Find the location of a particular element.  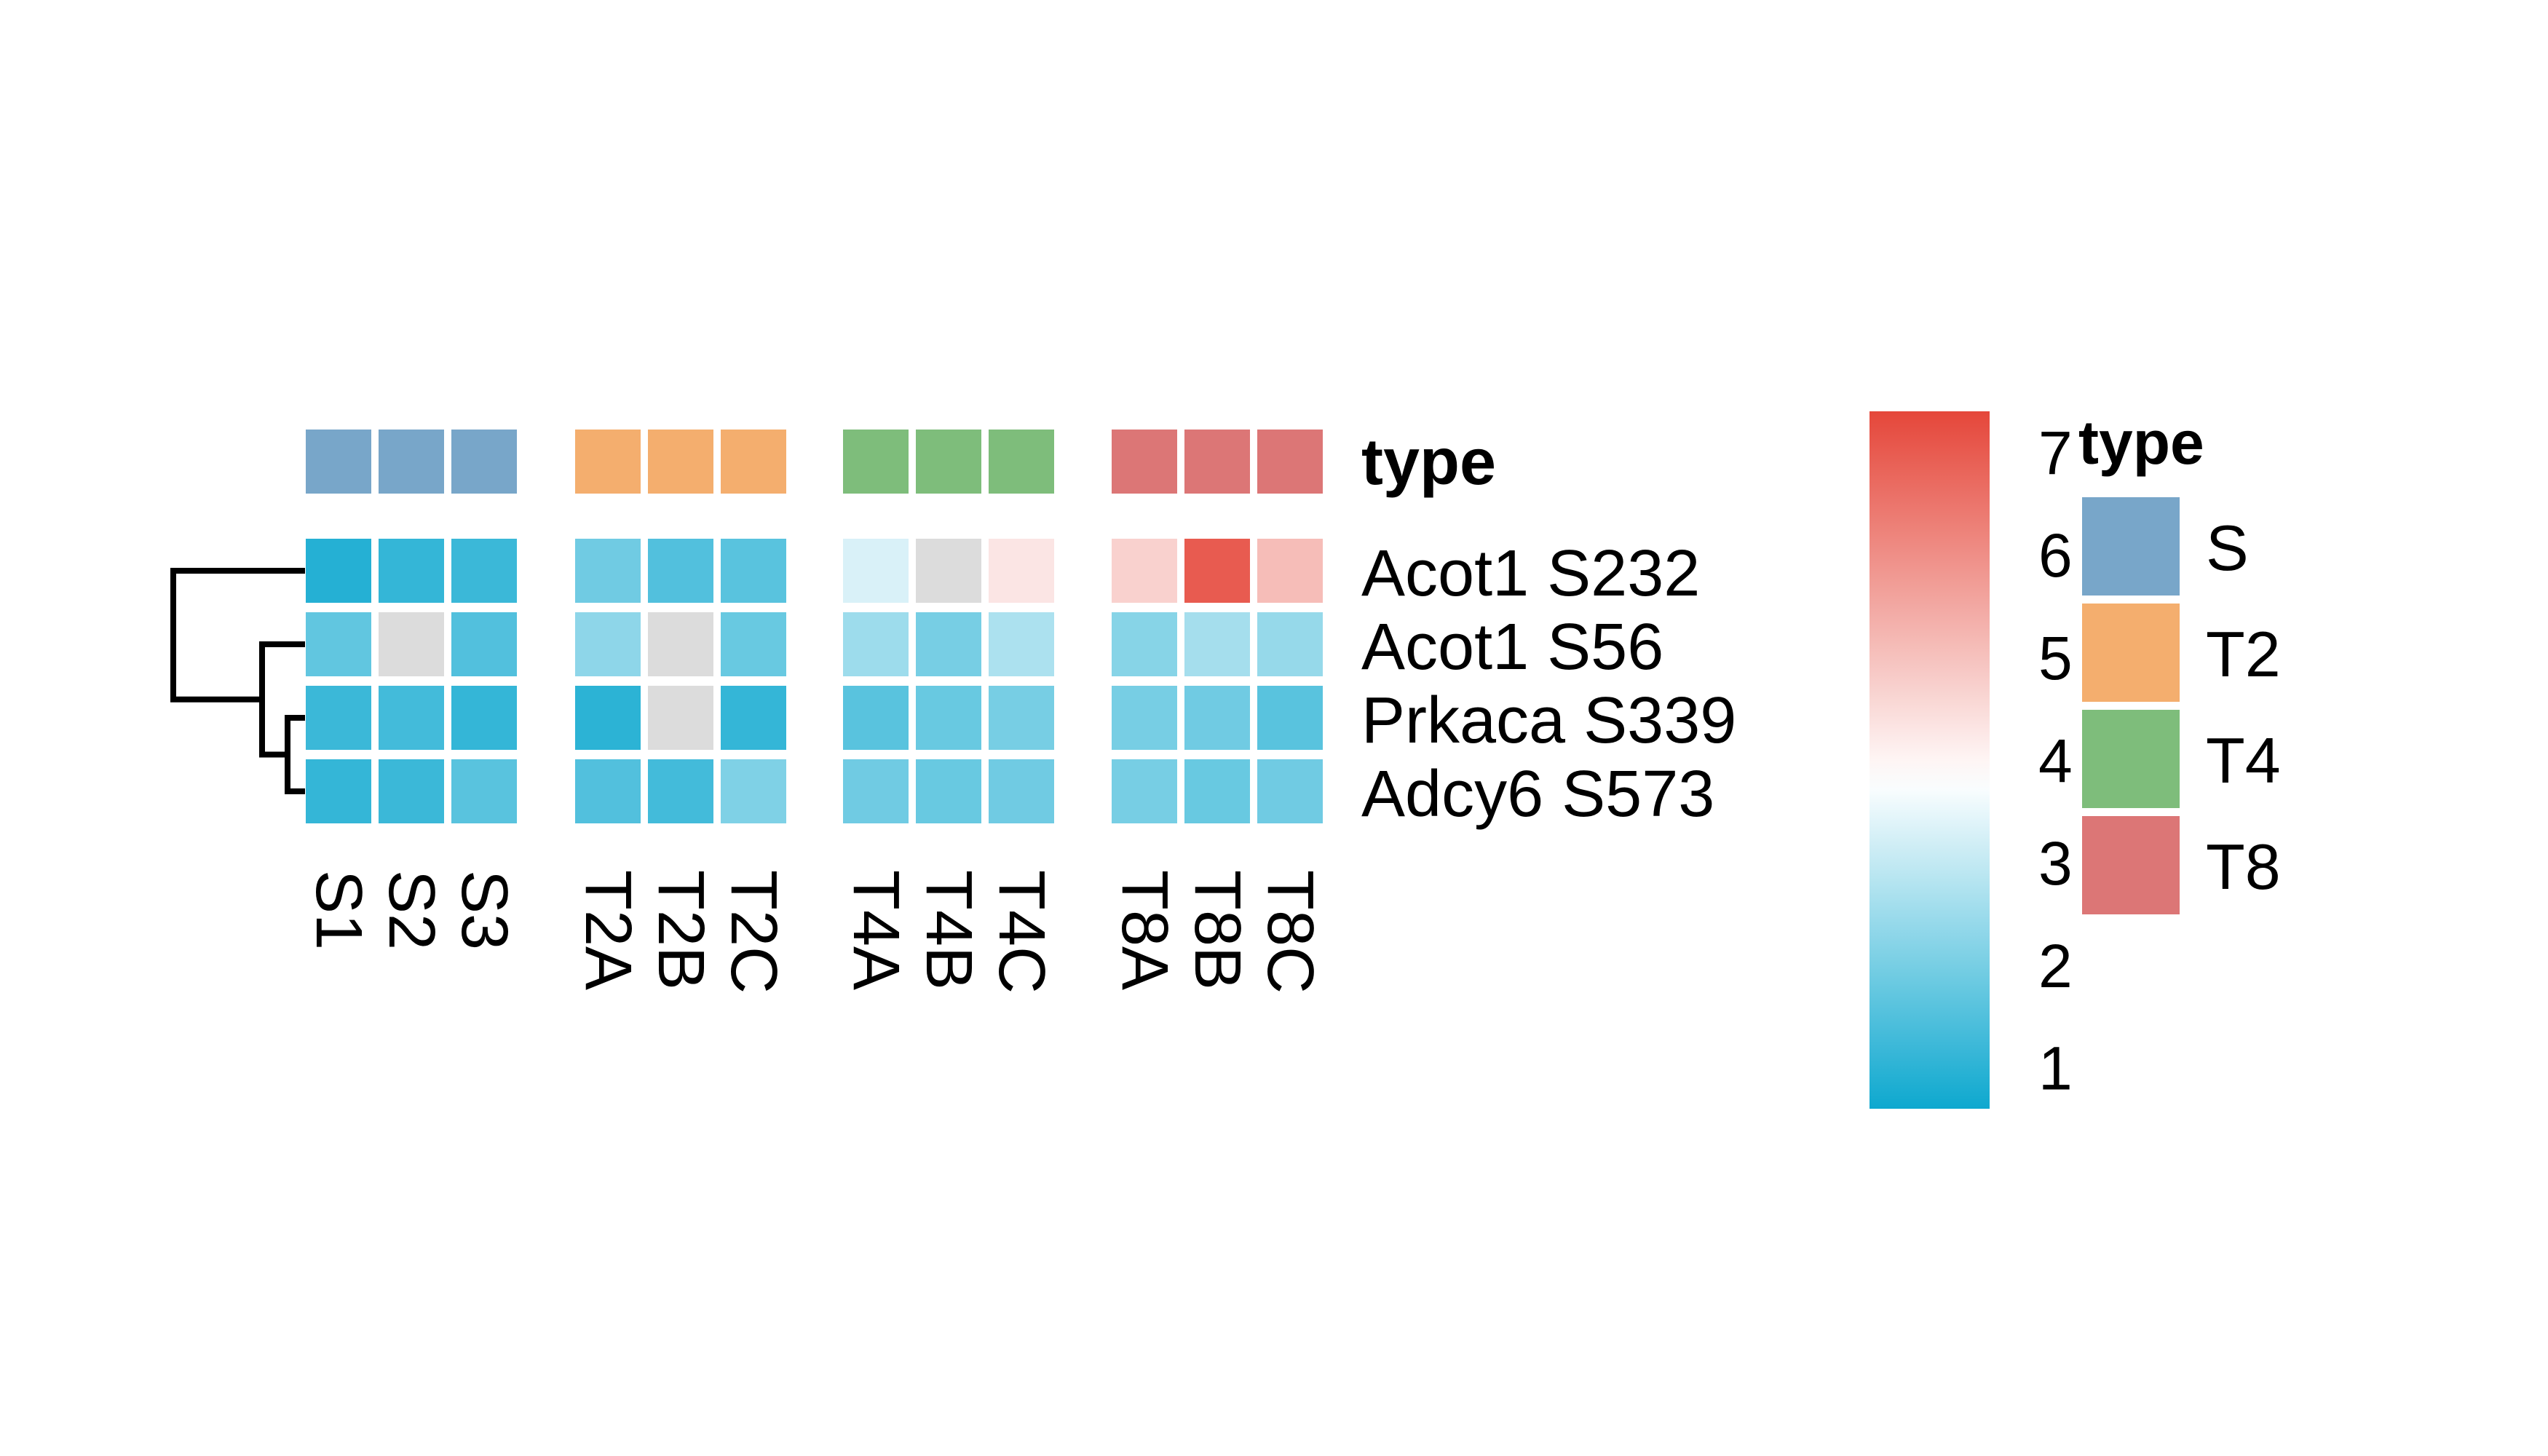

colorbar-ticks: 7 6 5 4 3 2 1 is located at coordinates (2055, 760).